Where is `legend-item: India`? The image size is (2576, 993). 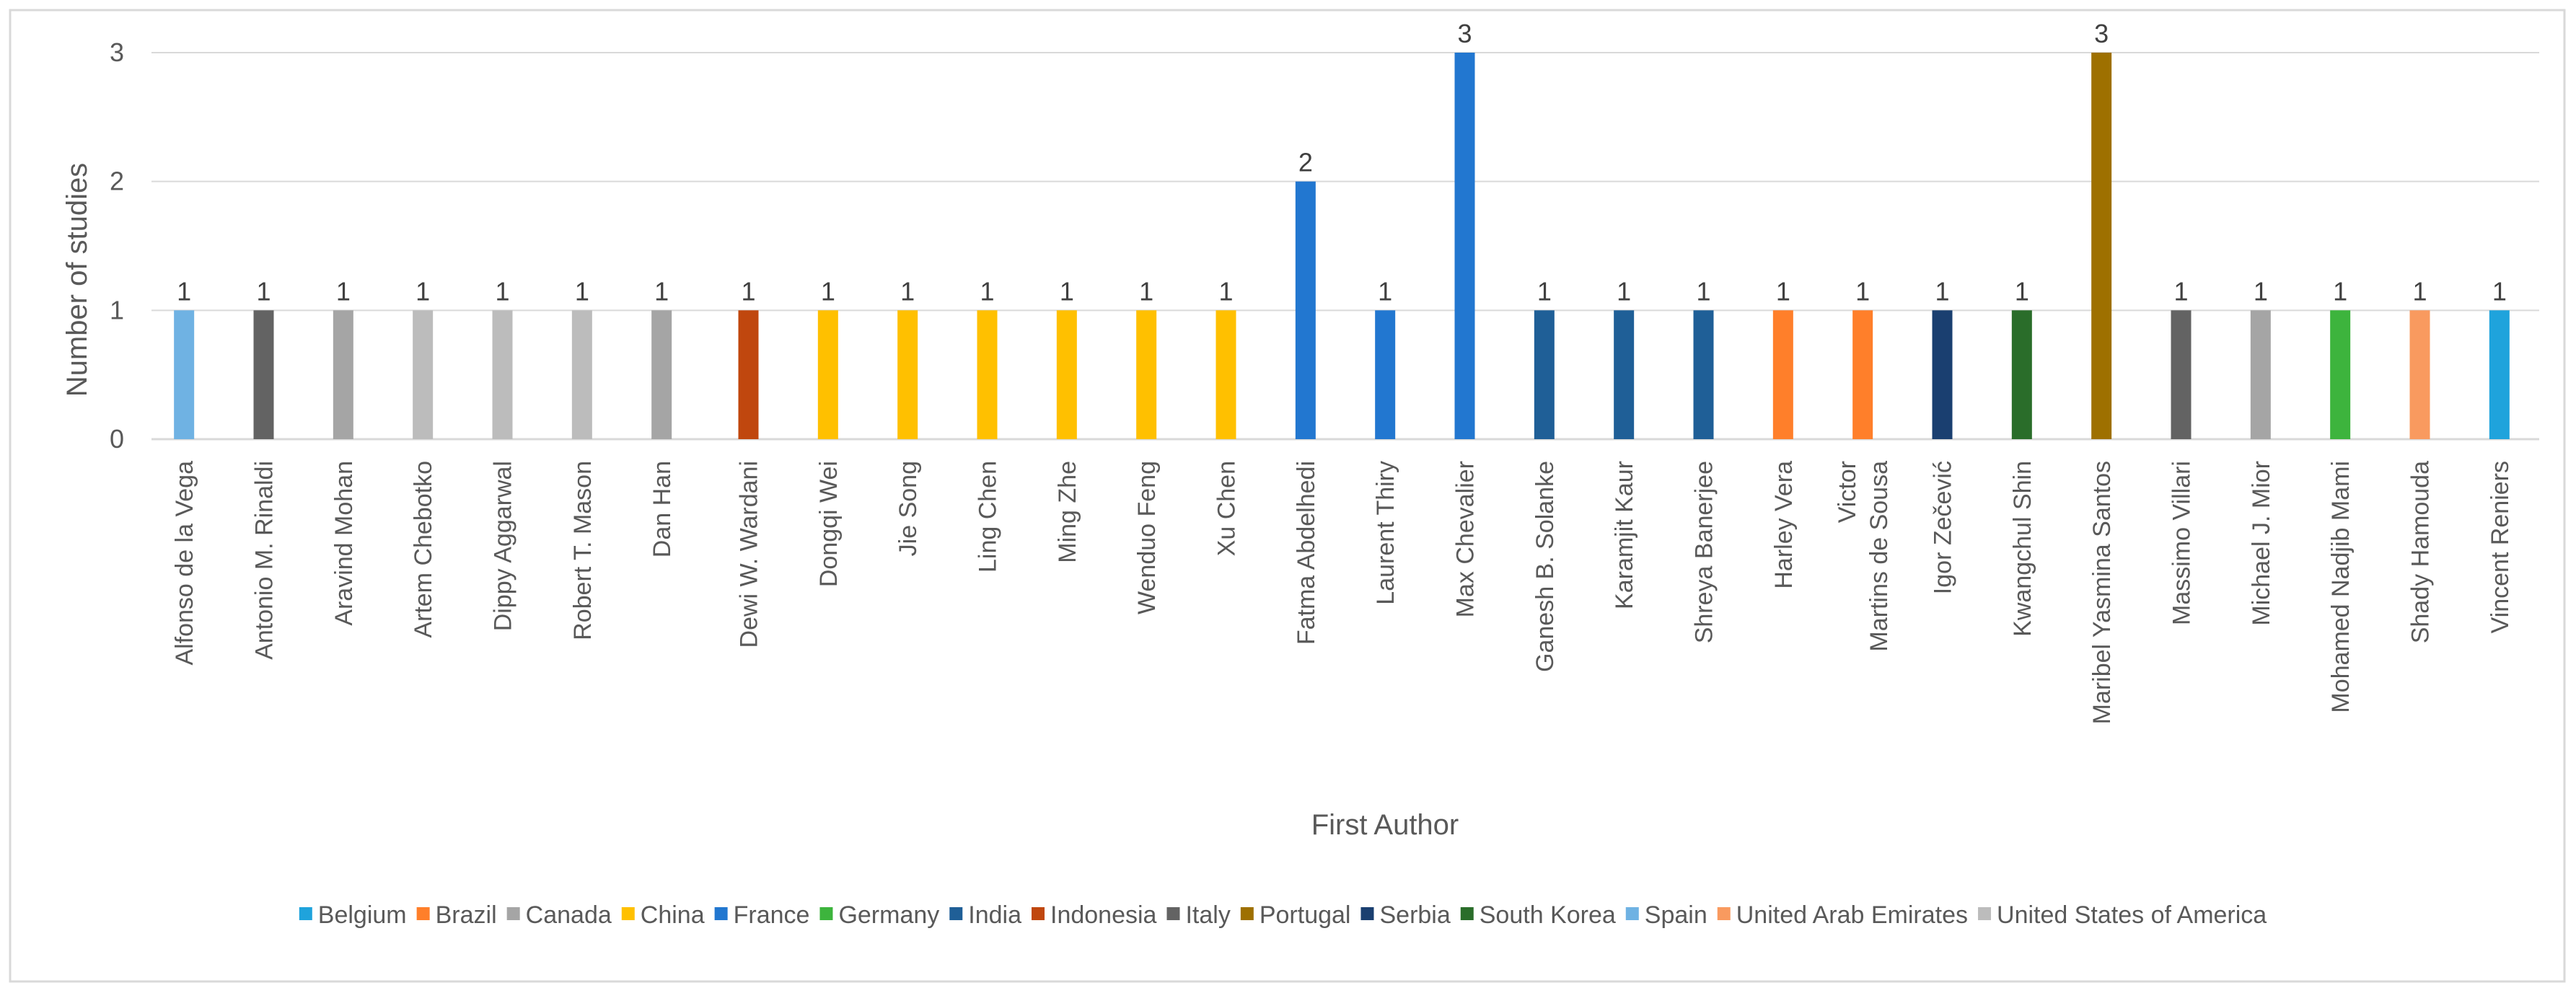
legend-item: India is located at coordinates (985, 915).